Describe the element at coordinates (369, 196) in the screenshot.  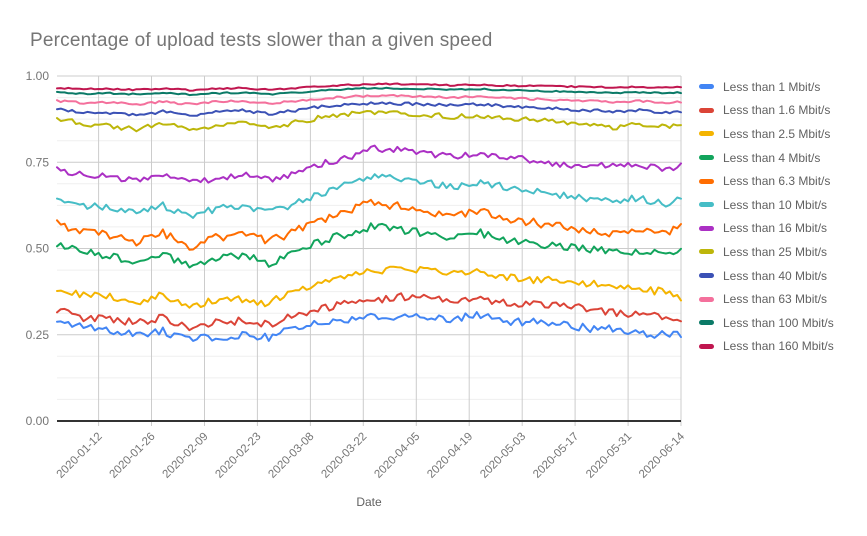
I see `series-line-less-than-10-mbit-s` at that location.